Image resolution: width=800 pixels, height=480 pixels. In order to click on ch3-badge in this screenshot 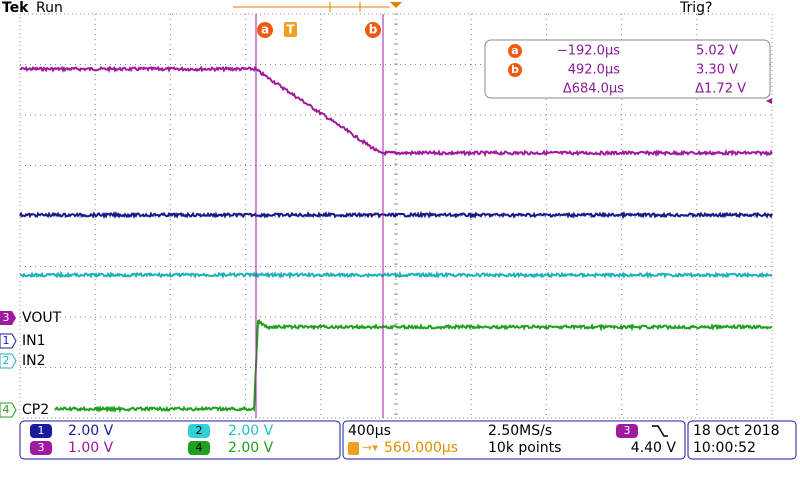, I will do `click(8, 318)`.